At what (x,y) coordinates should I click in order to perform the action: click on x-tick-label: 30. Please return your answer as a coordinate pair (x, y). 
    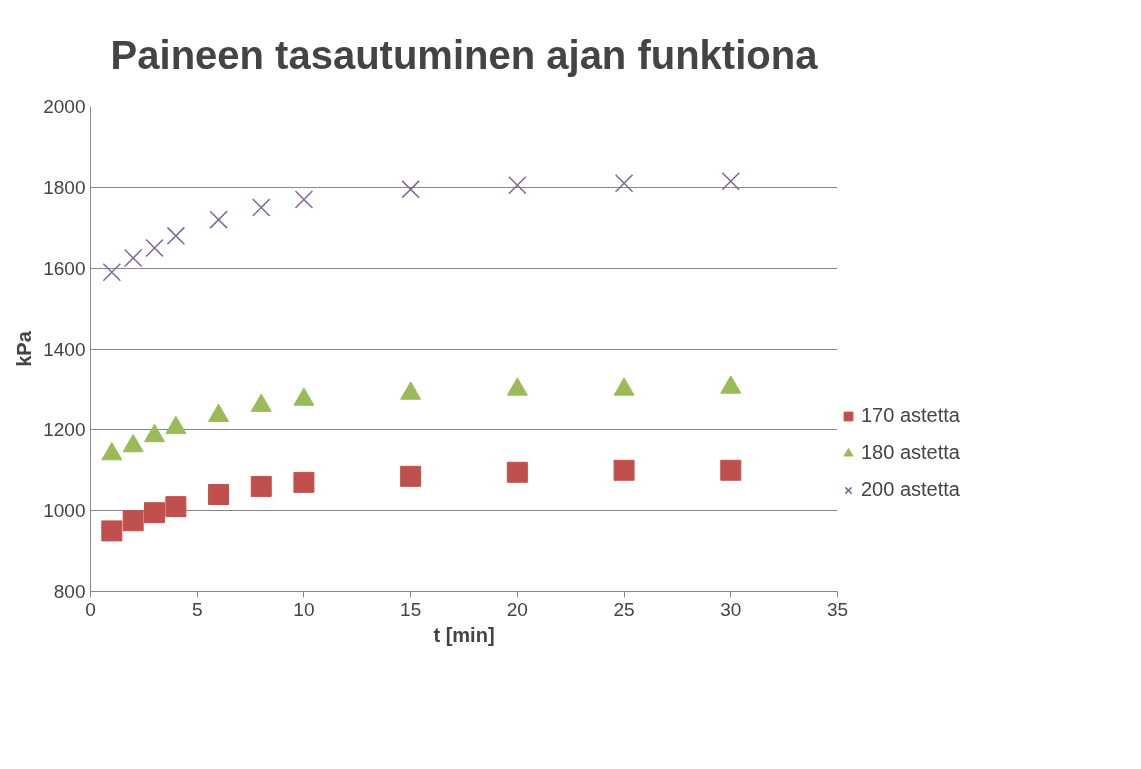
    Looking at the image, I should click on (731, 609).